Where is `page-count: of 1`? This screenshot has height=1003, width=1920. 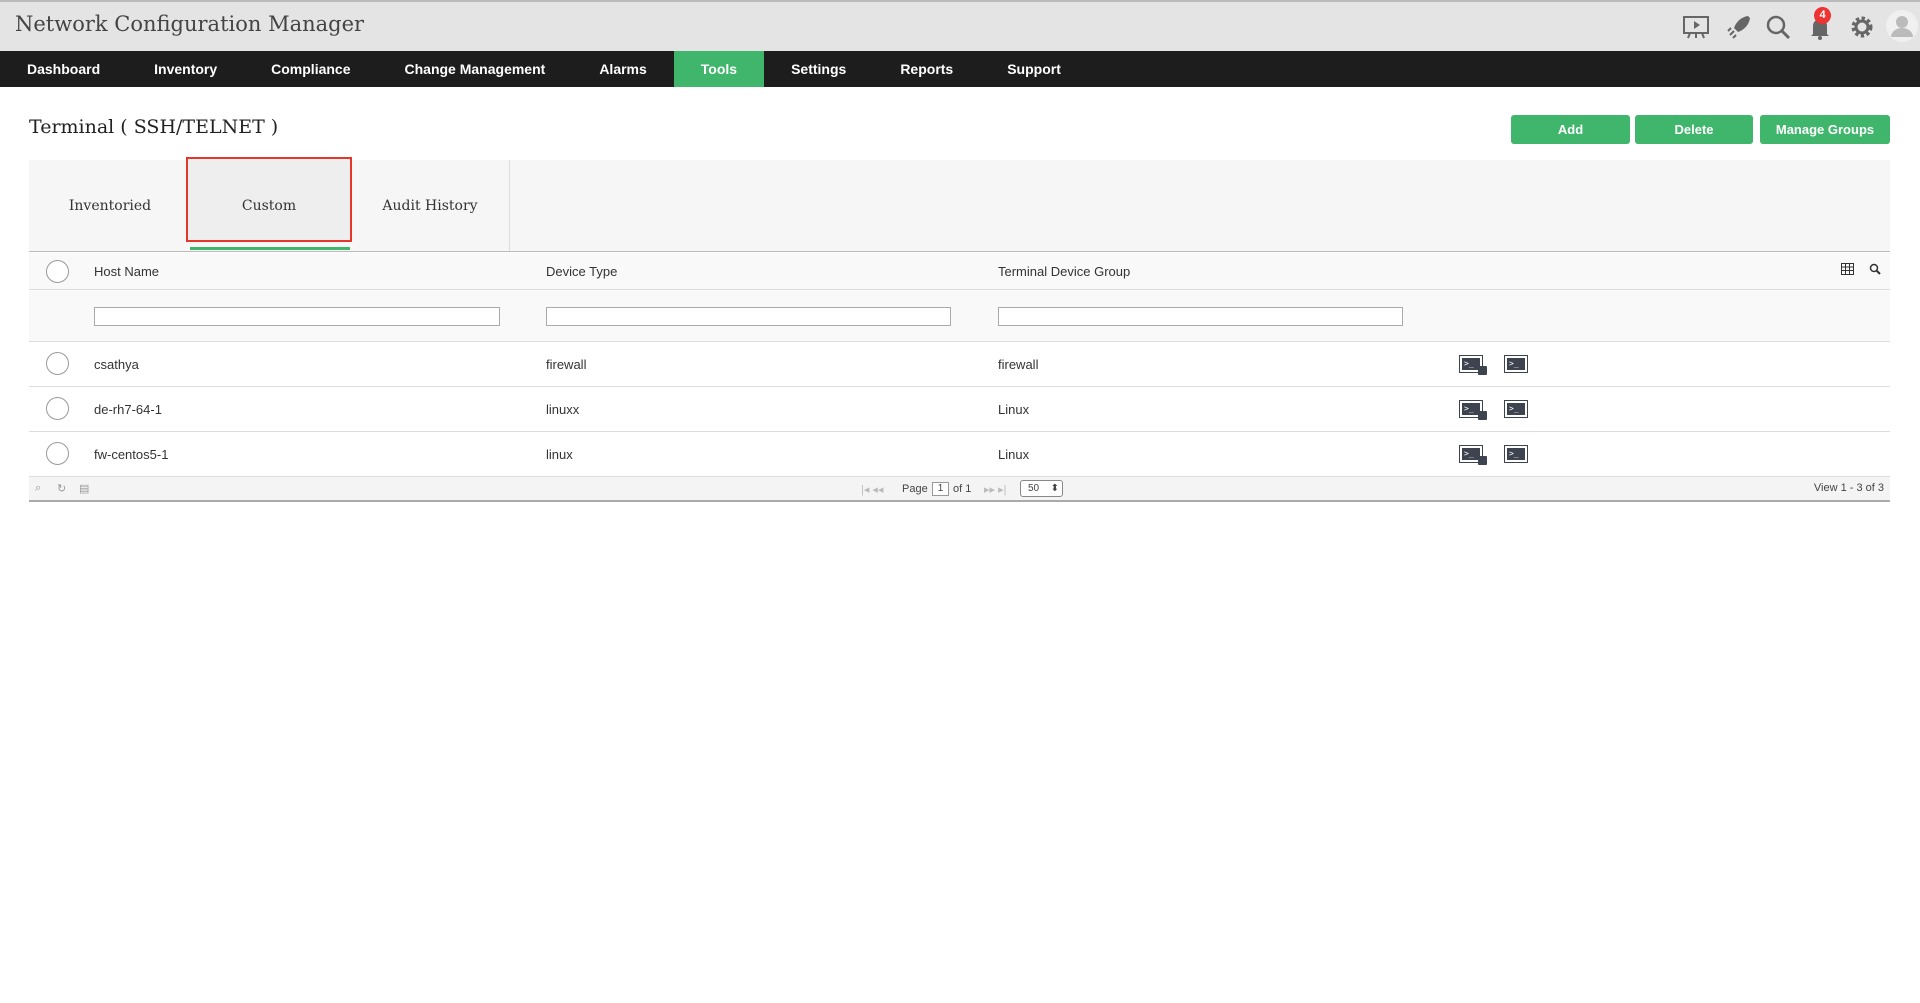
page-count: of 1 is located at coordinates (962, 489).